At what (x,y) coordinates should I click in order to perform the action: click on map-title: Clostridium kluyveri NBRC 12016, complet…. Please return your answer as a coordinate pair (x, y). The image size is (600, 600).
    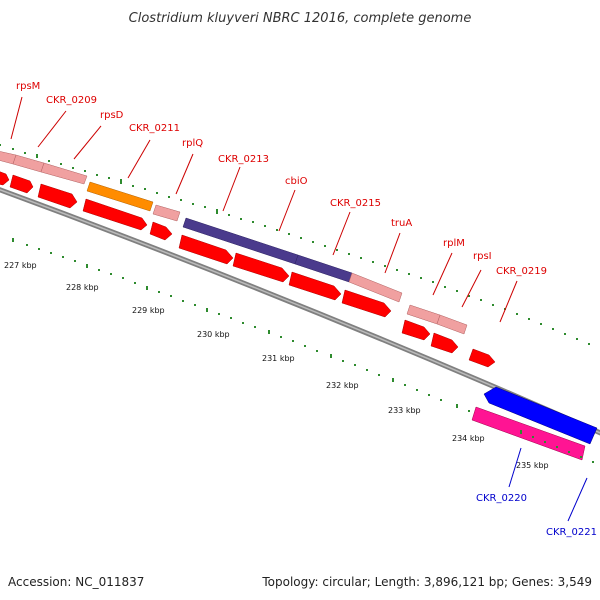
    Looking at the image, I should click on (300, 18).